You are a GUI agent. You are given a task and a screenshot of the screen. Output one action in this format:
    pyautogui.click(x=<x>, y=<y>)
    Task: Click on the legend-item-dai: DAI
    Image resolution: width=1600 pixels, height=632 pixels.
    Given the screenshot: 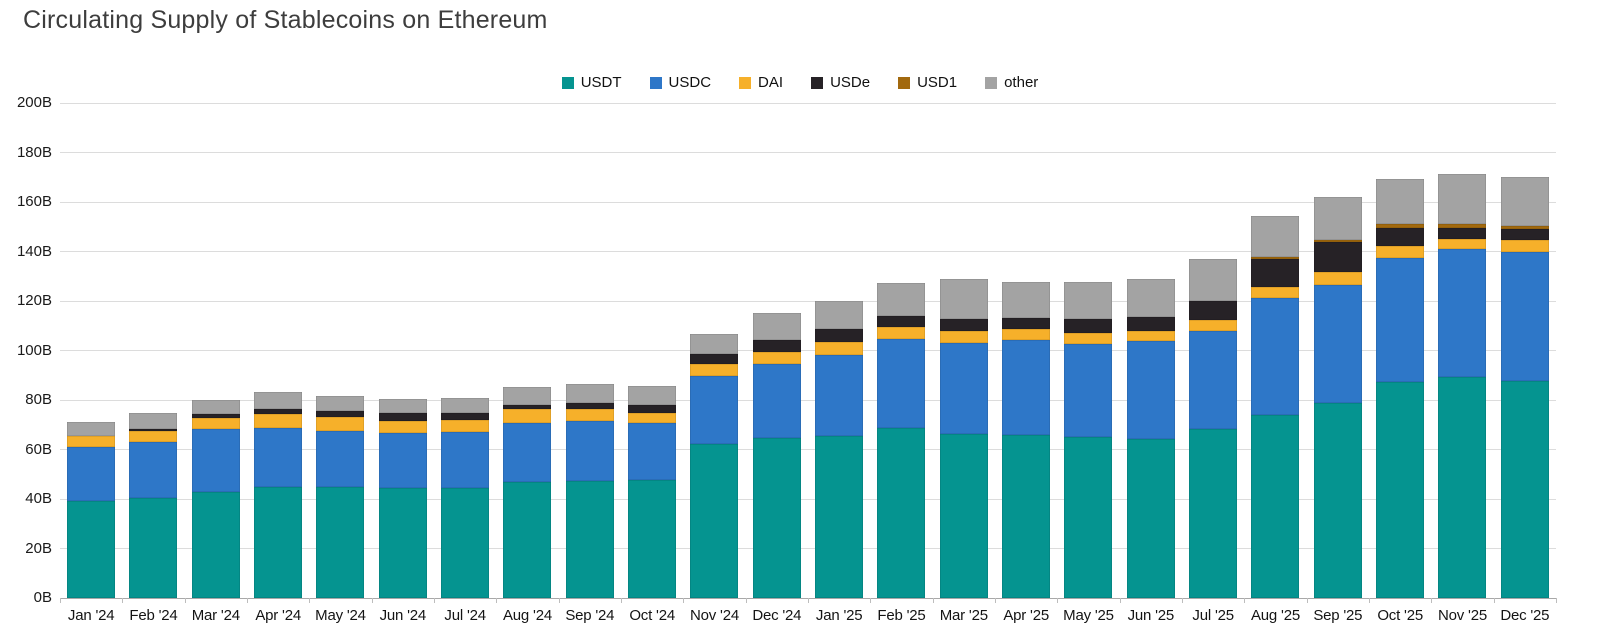 What is the action you would take?
    pyautogui.click(x=761, y=82)
    